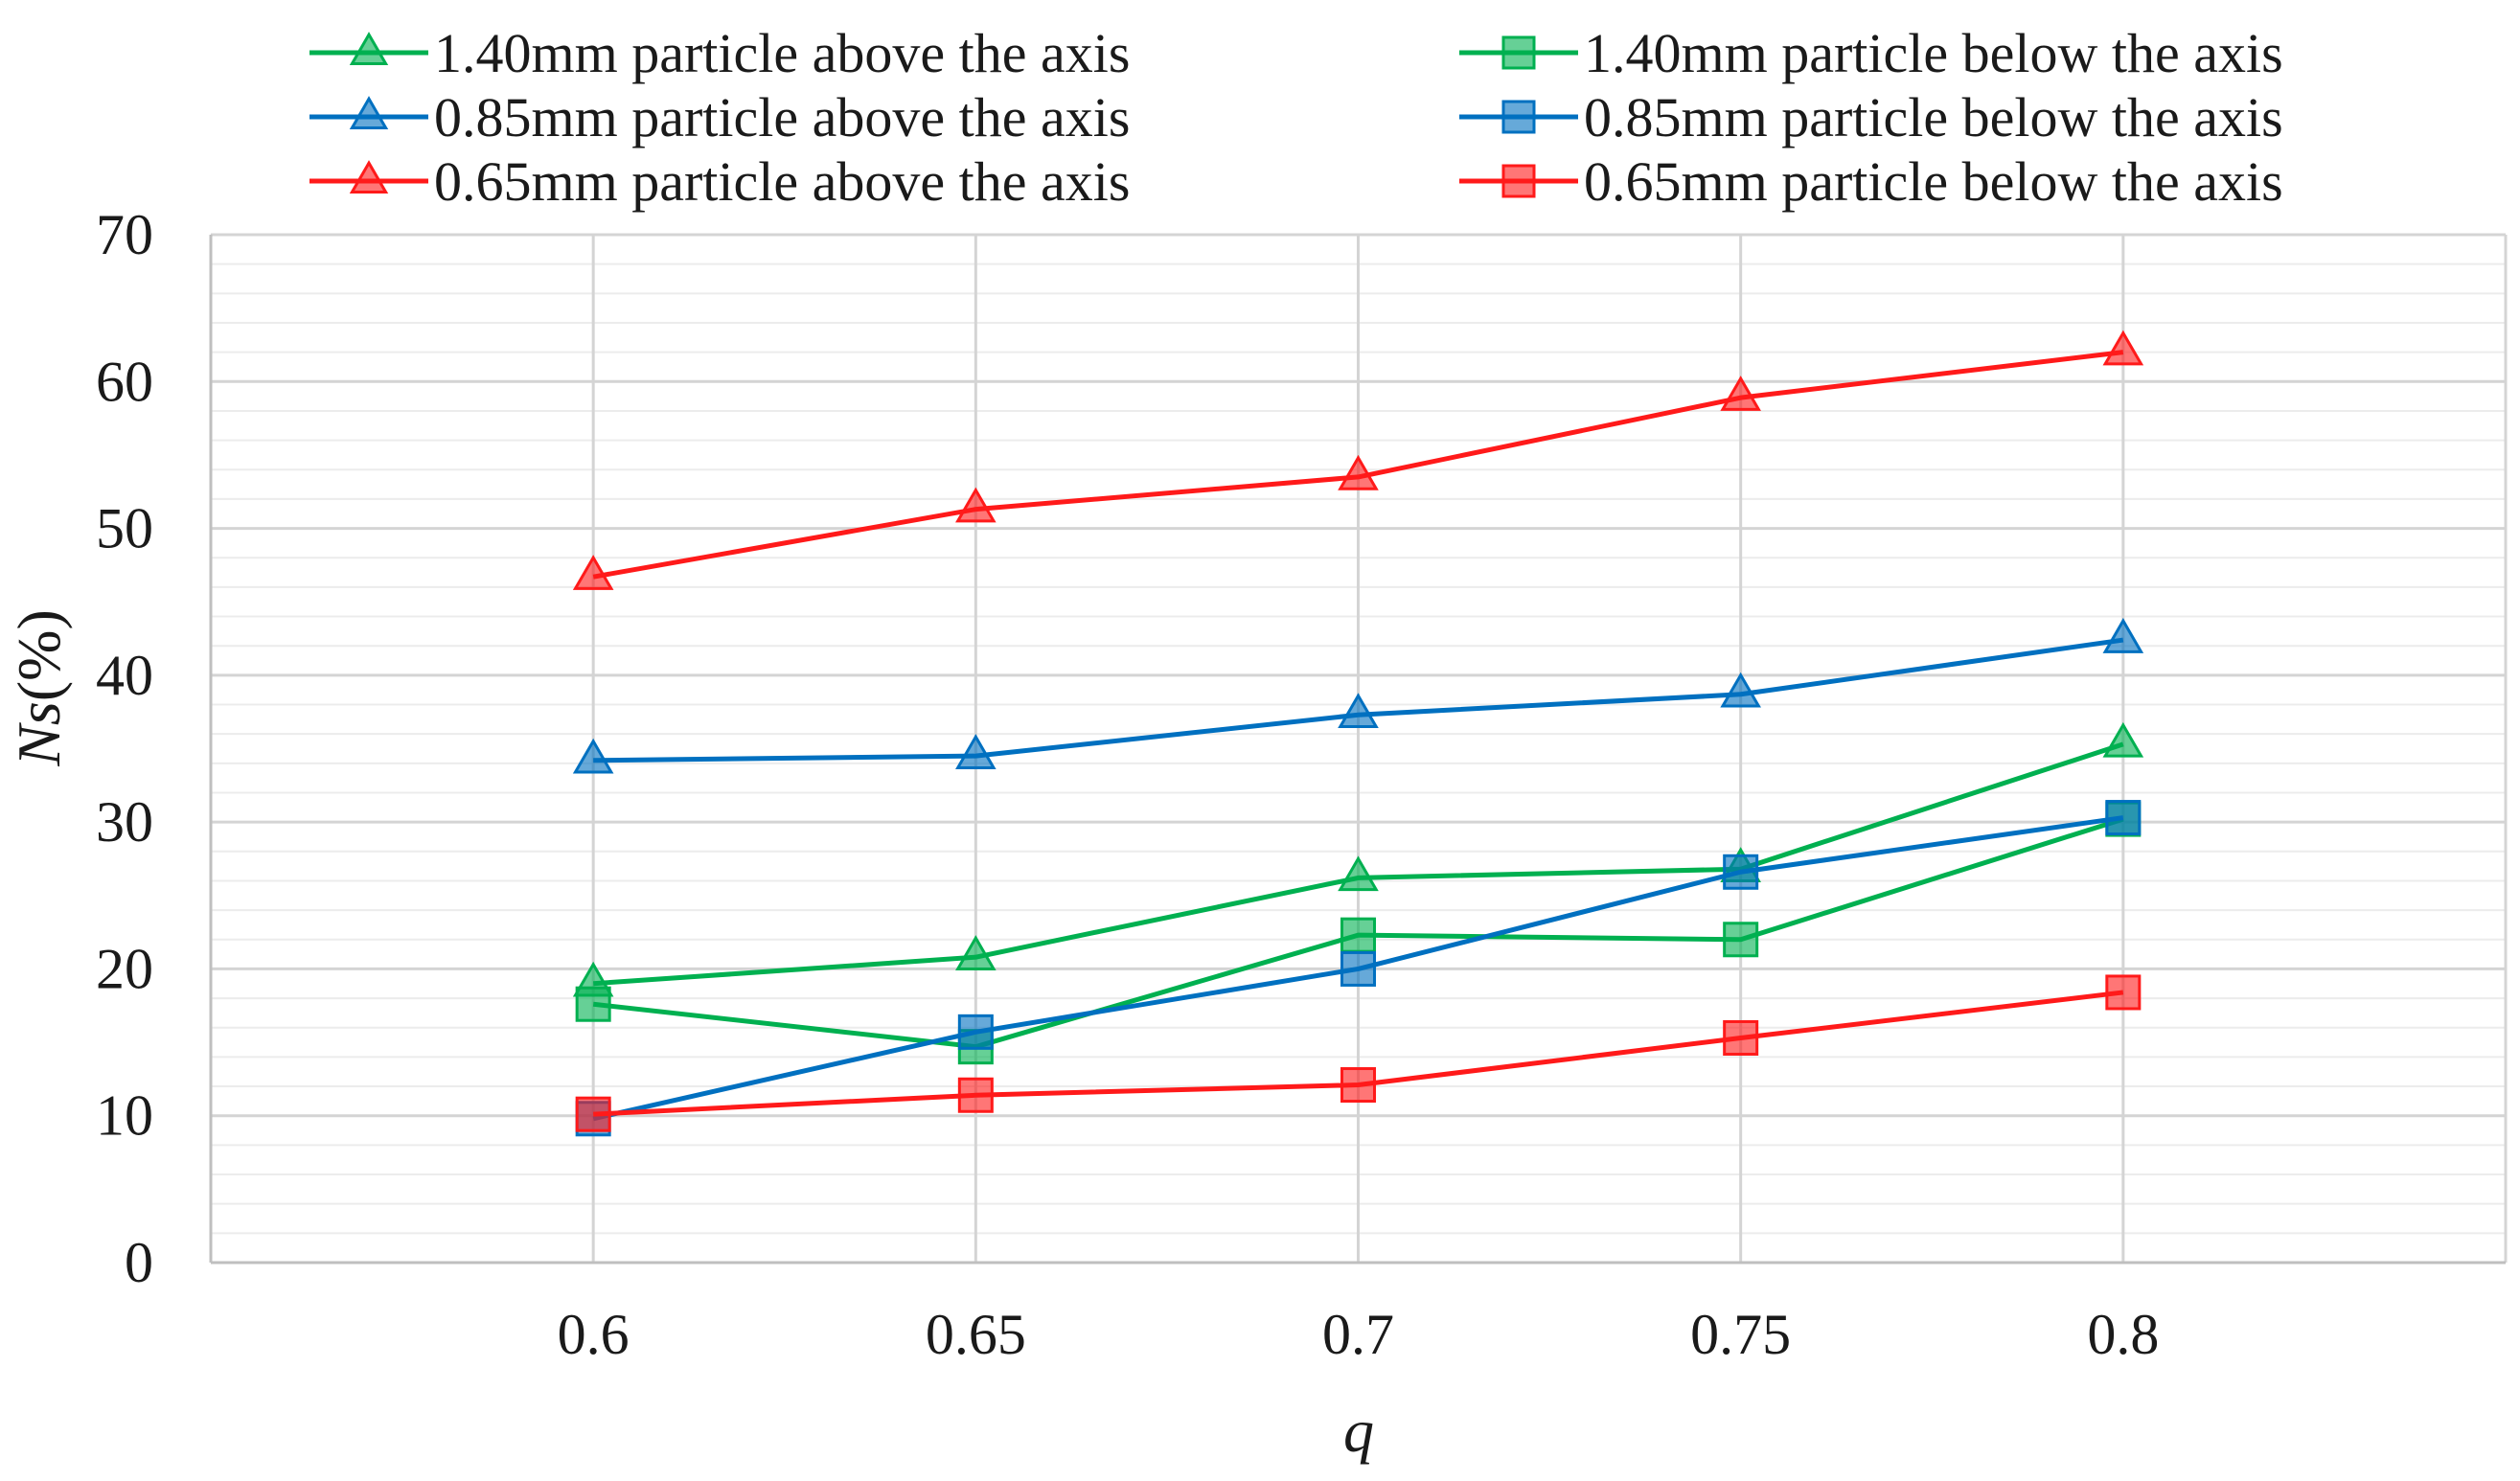 The image size is (2520, 1481). I want to click on legend-label: 1.40mm particle above the axis, so click(782, 53).